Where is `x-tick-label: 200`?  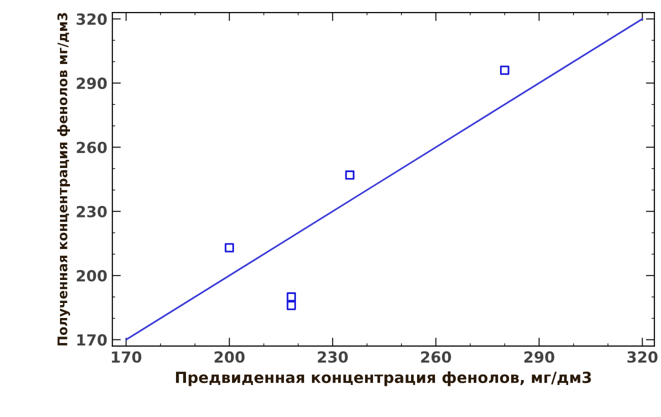
x-tick-label: 200 is located at coordinates (229, 357).